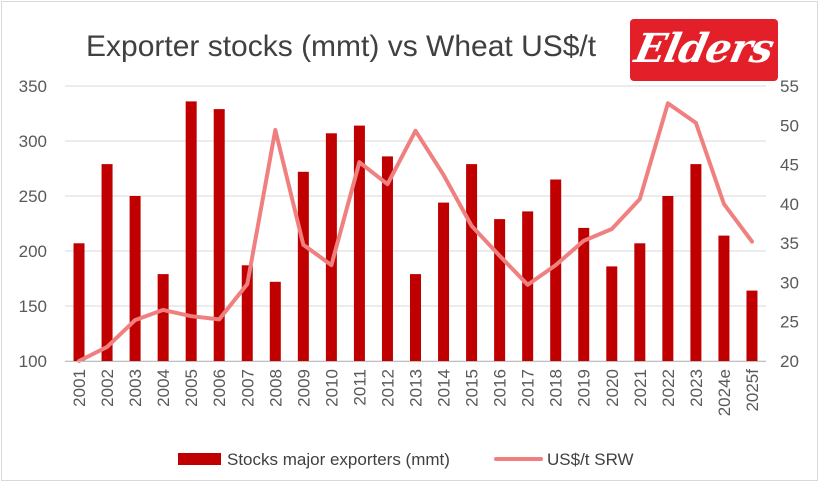 Image resolution: width=821 pixels, height=484 pixels. Describe the element at coordinates (199, 459) in the screenshot. I see `legend-bar-swatch` at that location.